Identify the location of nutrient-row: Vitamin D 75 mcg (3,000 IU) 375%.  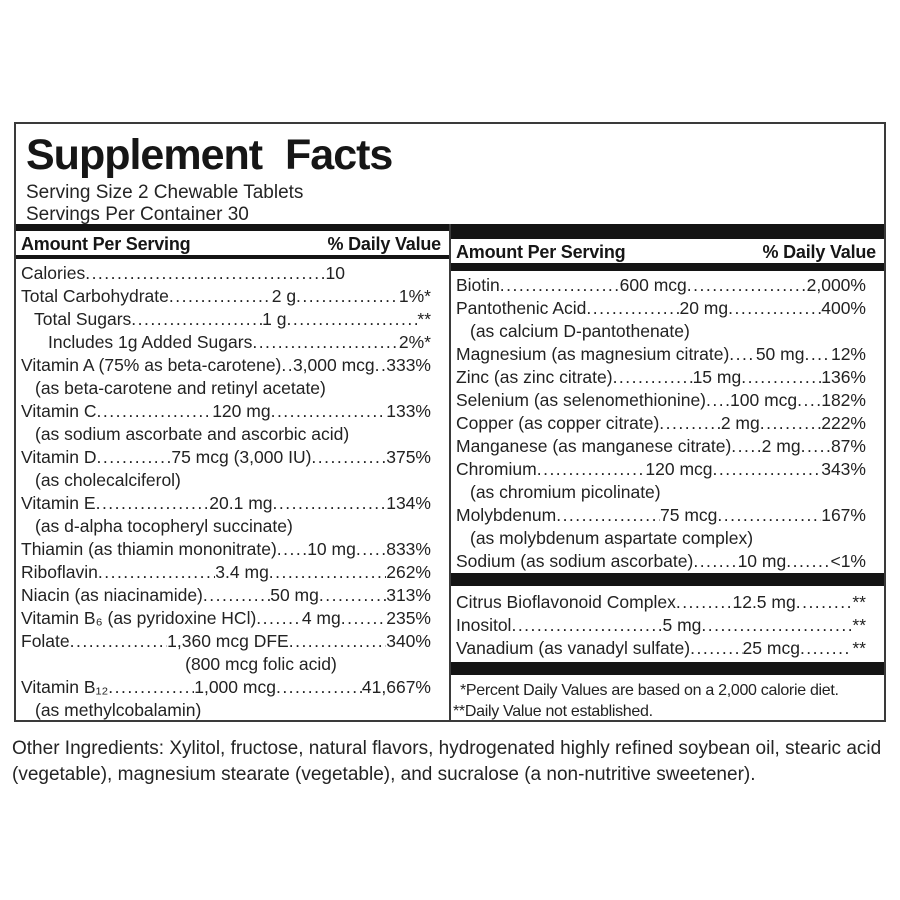
(226, 457).